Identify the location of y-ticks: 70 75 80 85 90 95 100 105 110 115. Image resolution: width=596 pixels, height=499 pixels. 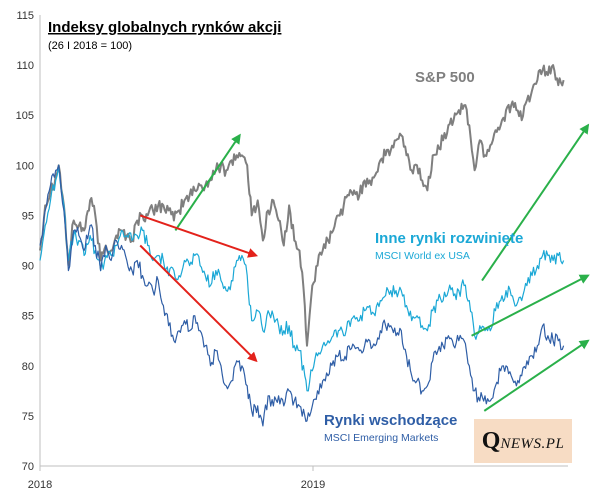
(25, 241).